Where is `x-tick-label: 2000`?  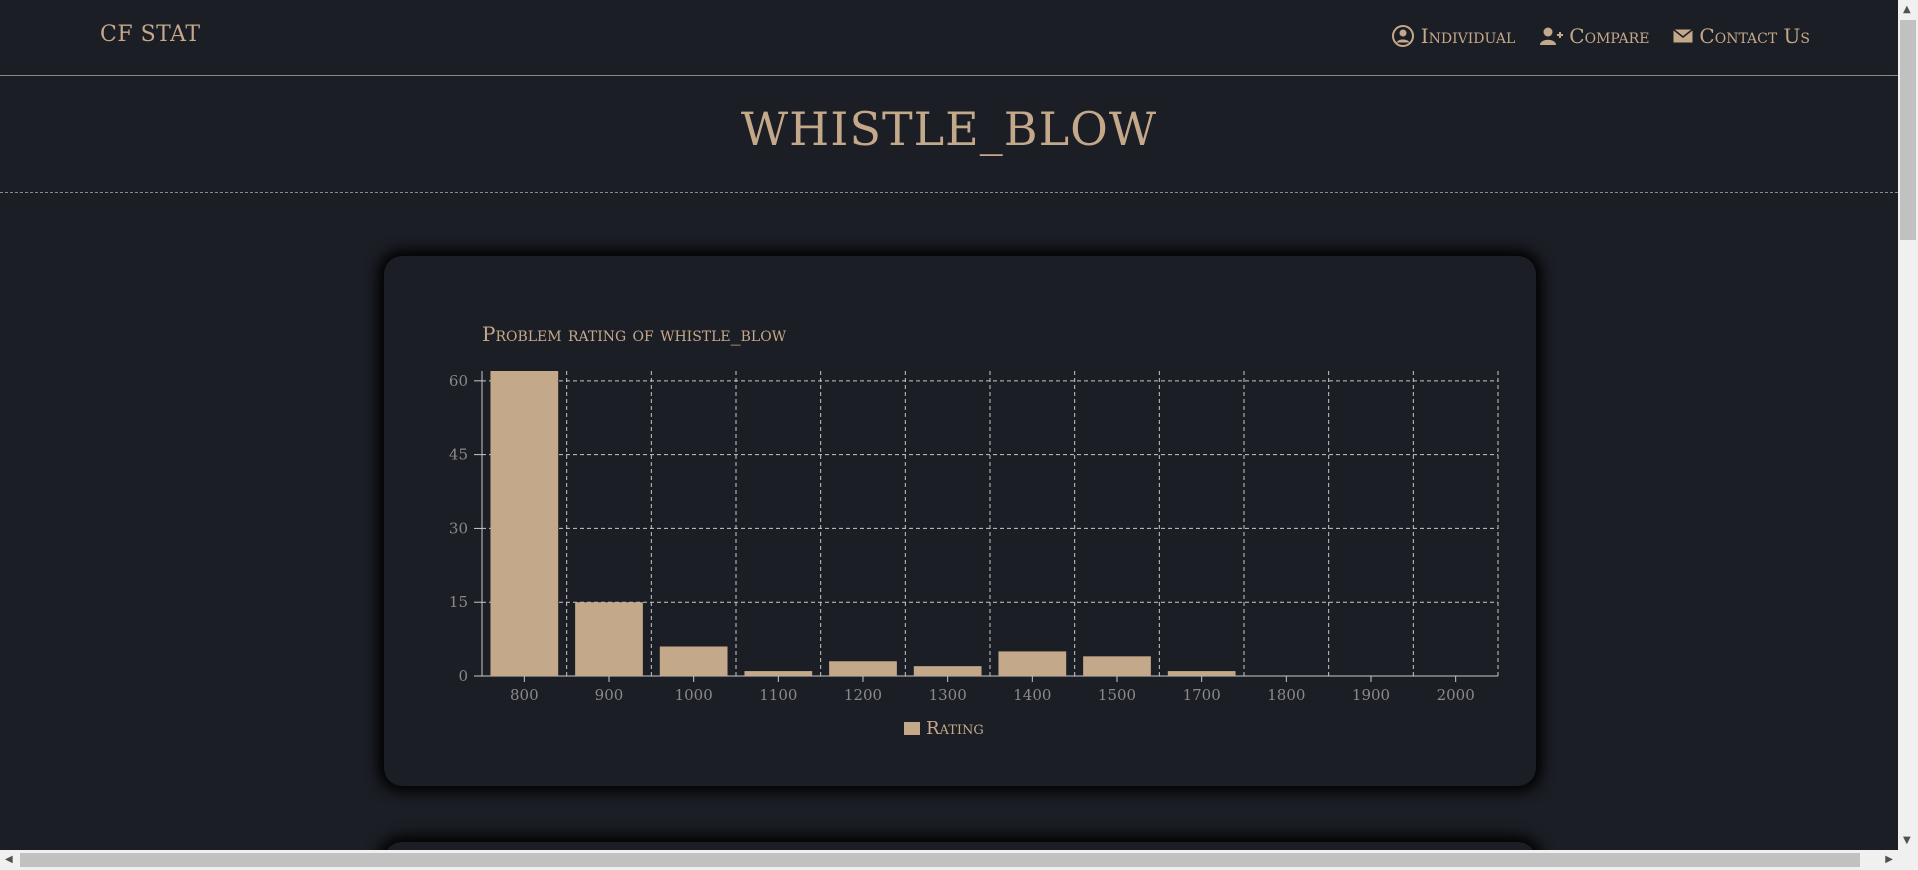
x-tick-label: 2000 is located at coordinates (1456, 695).